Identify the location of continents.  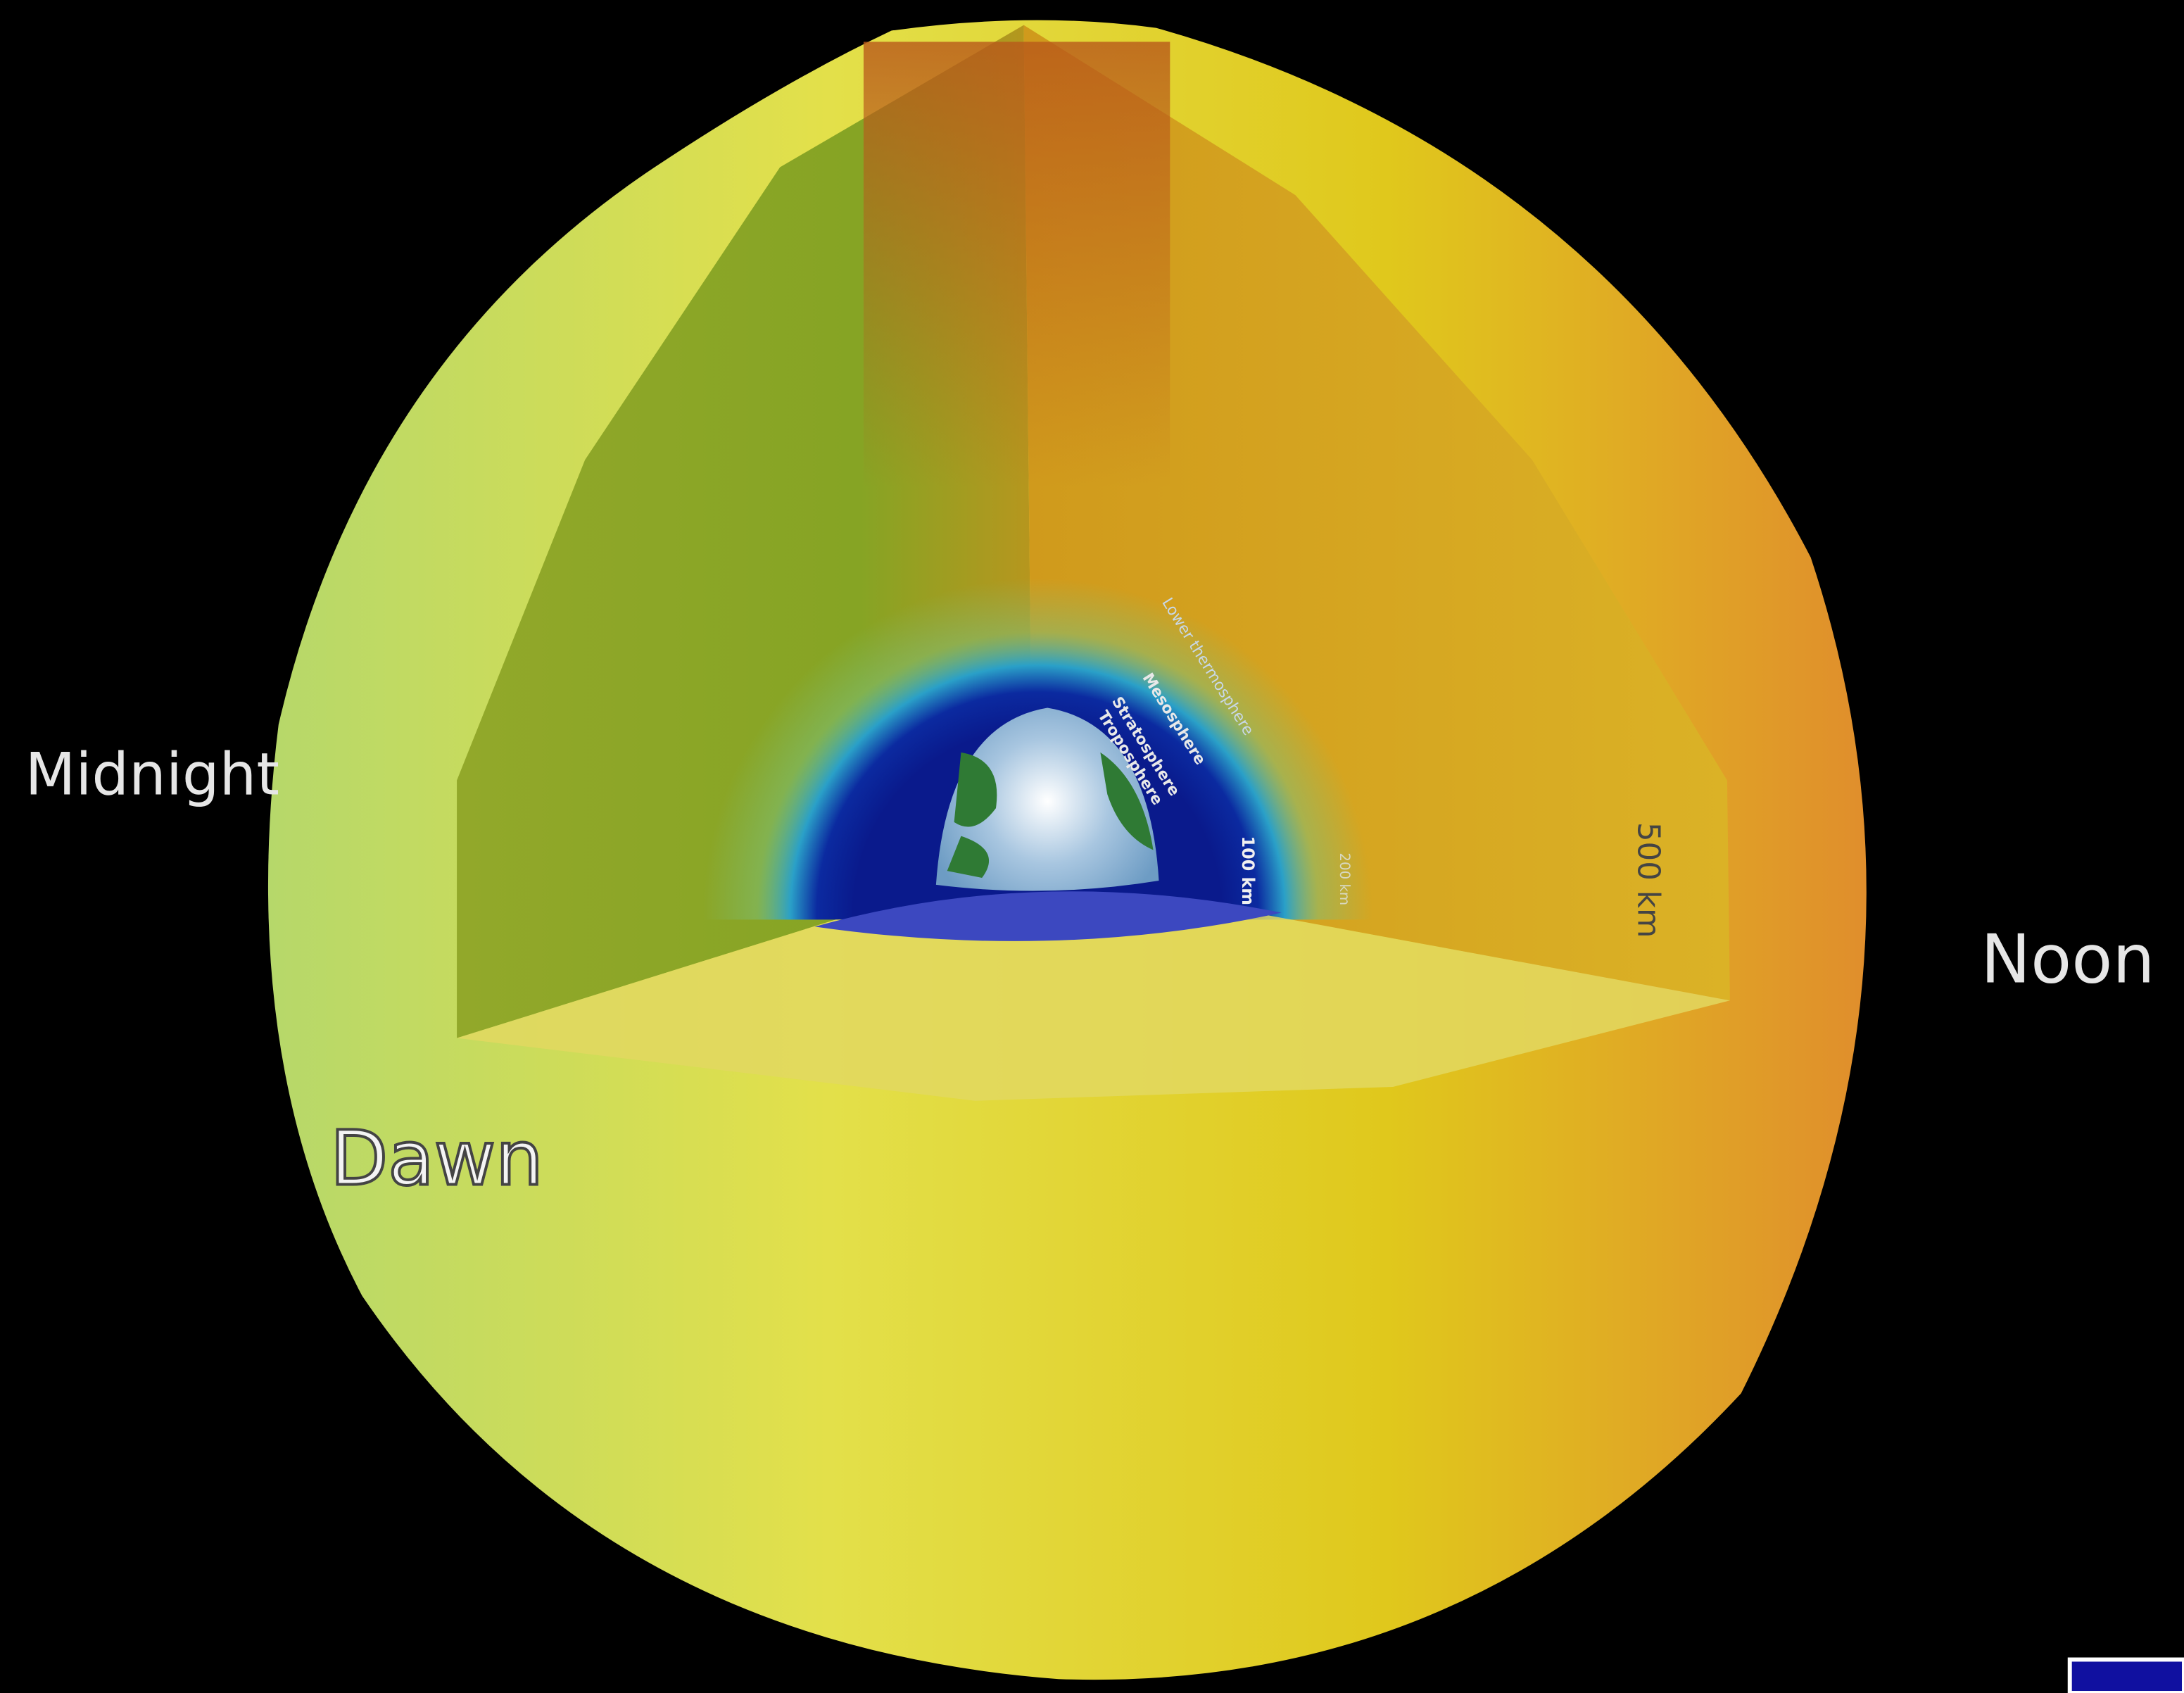
(1051, 815).